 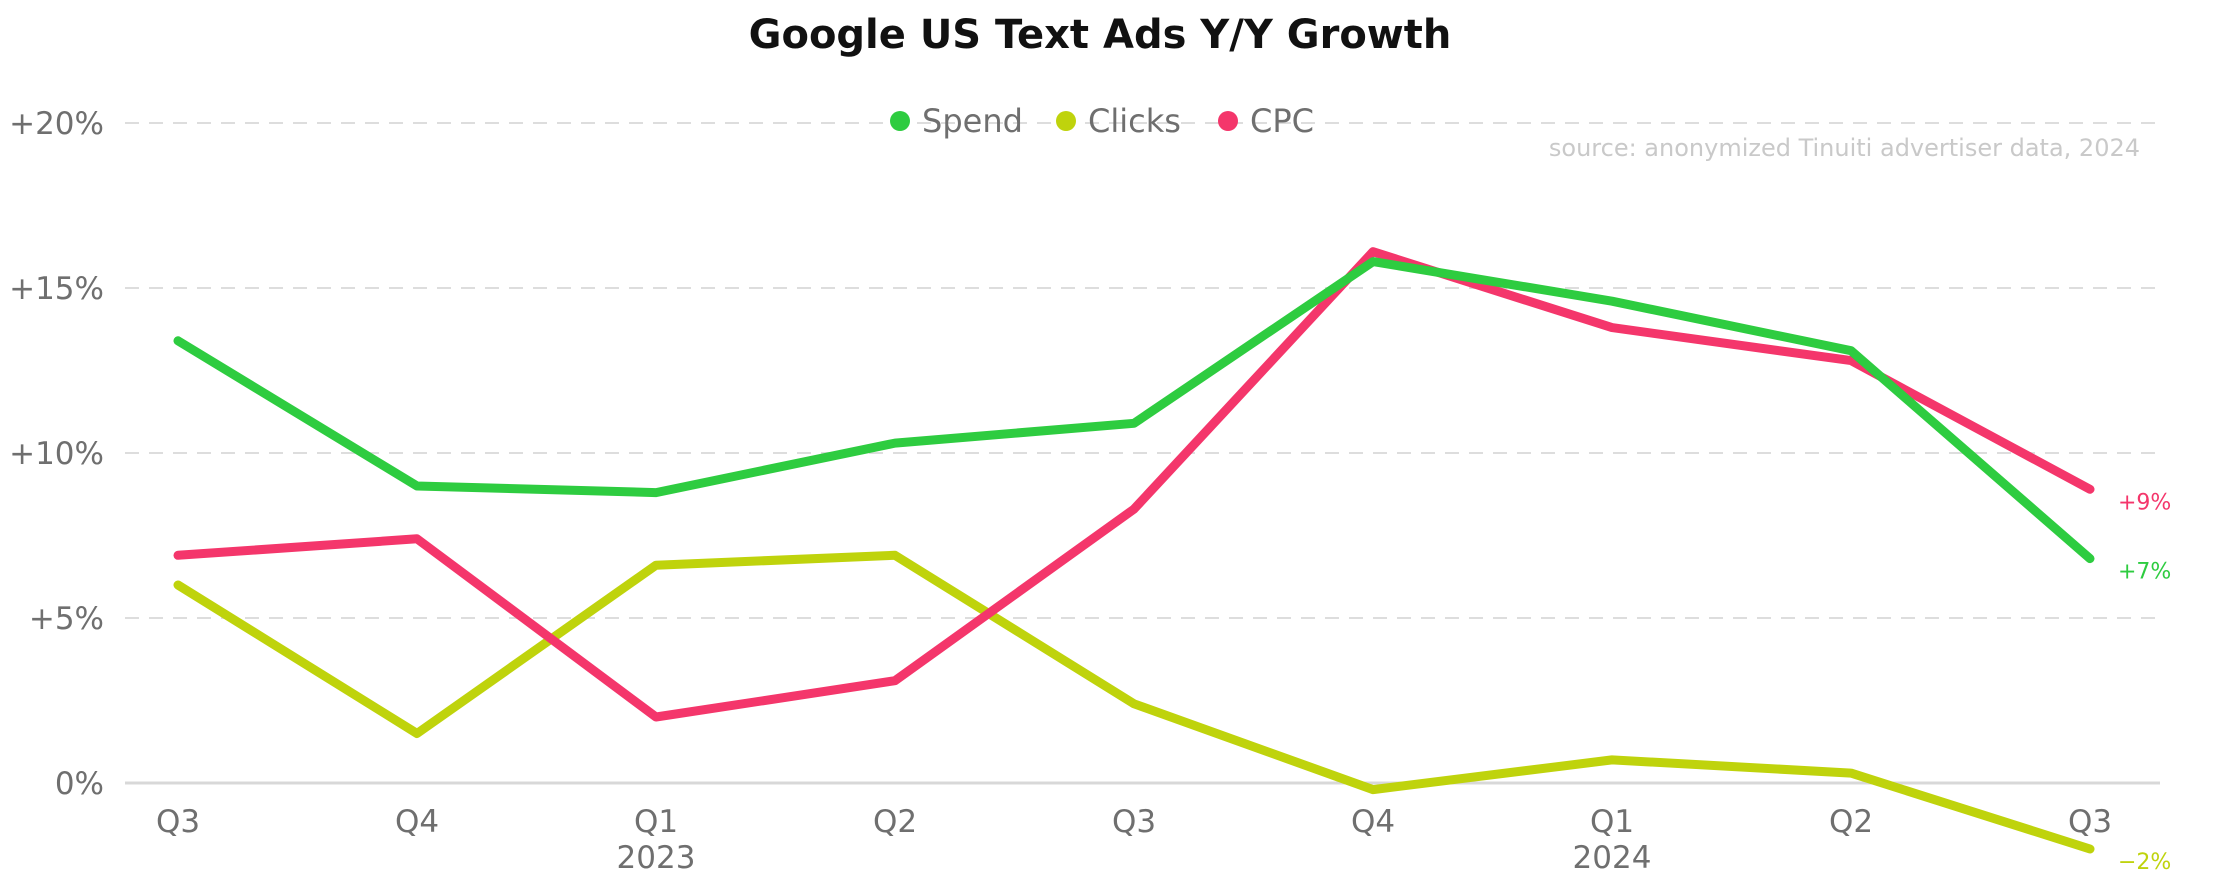 I want to click on y-tick-label: 0%, so click(x=79, y=784).